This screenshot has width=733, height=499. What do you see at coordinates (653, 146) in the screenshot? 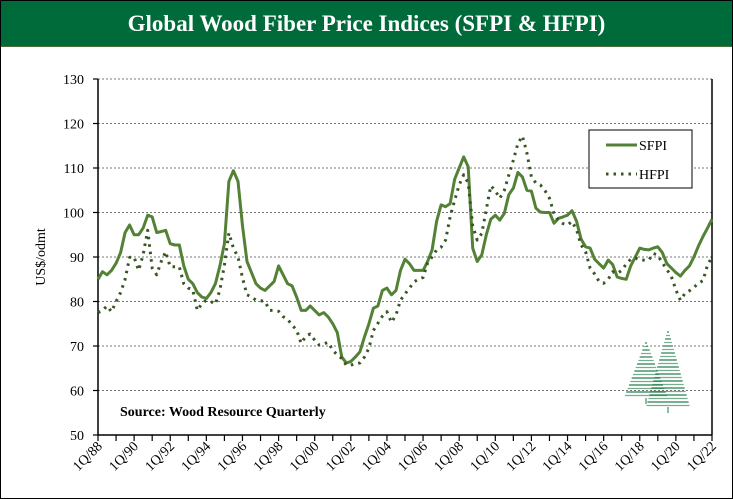
I see `legend-label-sfpi: SFPI` at bounding box center [653, 146].